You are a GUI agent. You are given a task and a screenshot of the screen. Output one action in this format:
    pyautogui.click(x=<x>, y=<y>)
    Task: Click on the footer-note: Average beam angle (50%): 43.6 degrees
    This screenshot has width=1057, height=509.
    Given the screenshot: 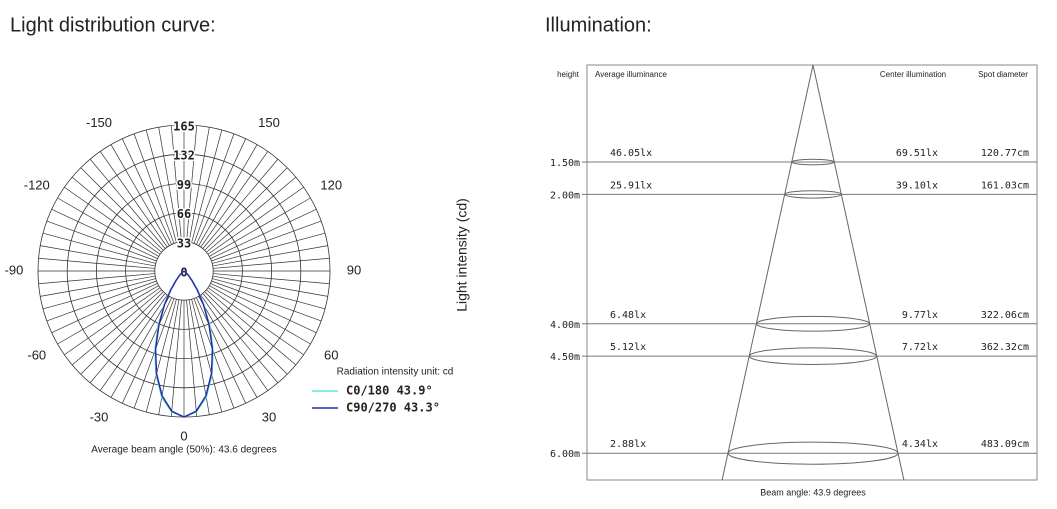 What is the action you would take?
    pyautogui.click(x=184, y=450)
    